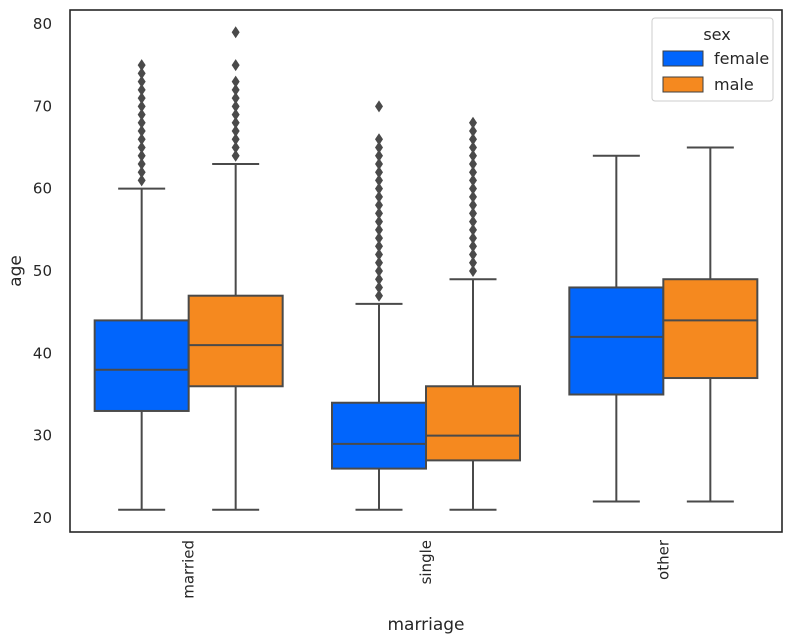 The image size is (791, 642). Describe the element at coordinates (425, 625) in the screenshot. I see `x-axis-label: marriage` at that location.